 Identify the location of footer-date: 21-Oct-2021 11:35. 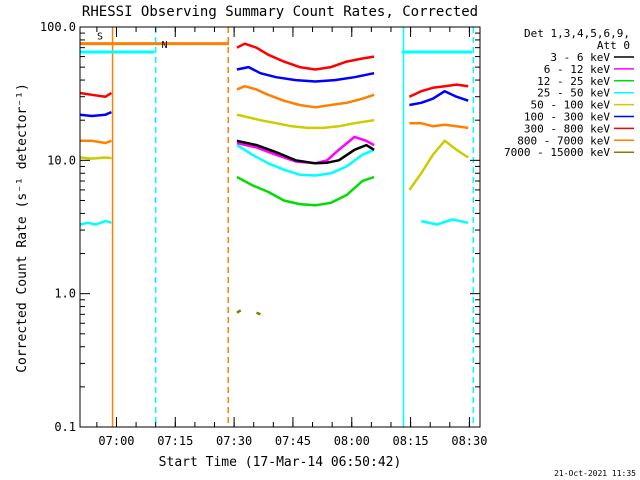
(595, 473).